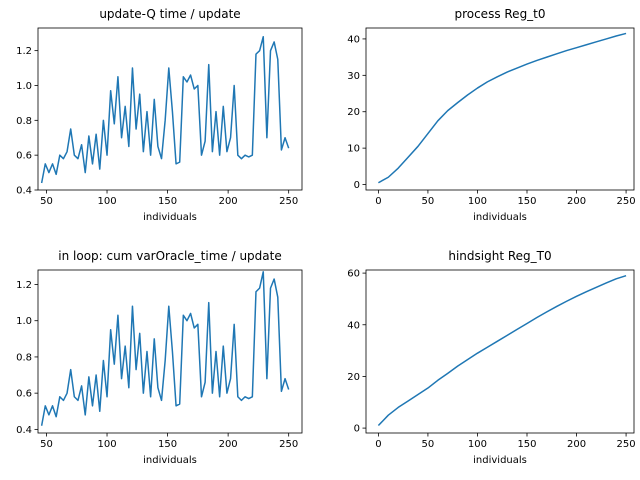 The height and width of the screenshot is (480, 640). What do you see at coordinates (169, 256) in the screenshot?
I see `axes-title: in loop: cum varOracle_time / update` at bounding box center [169, 256].